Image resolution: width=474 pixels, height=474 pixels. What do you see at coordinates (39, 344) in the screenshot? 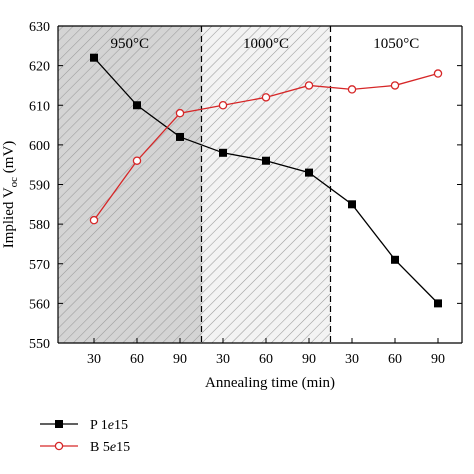
I see `y-tick-label: 550` at bounding box center [39, 344].